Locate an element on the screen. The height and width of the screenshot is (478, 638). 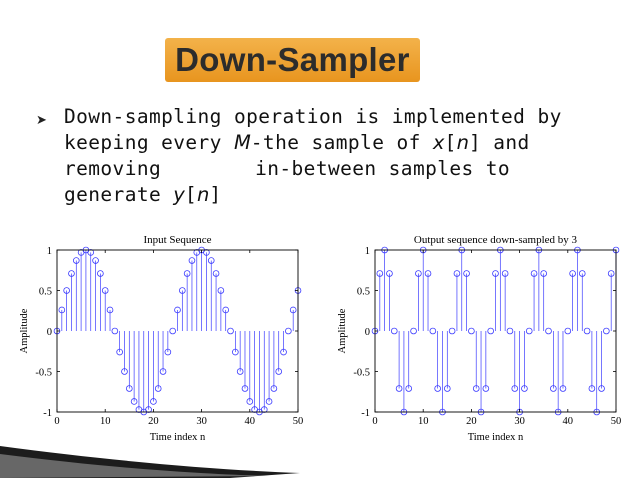
x-tick-label: 50 is located at coordinates (298, 421).